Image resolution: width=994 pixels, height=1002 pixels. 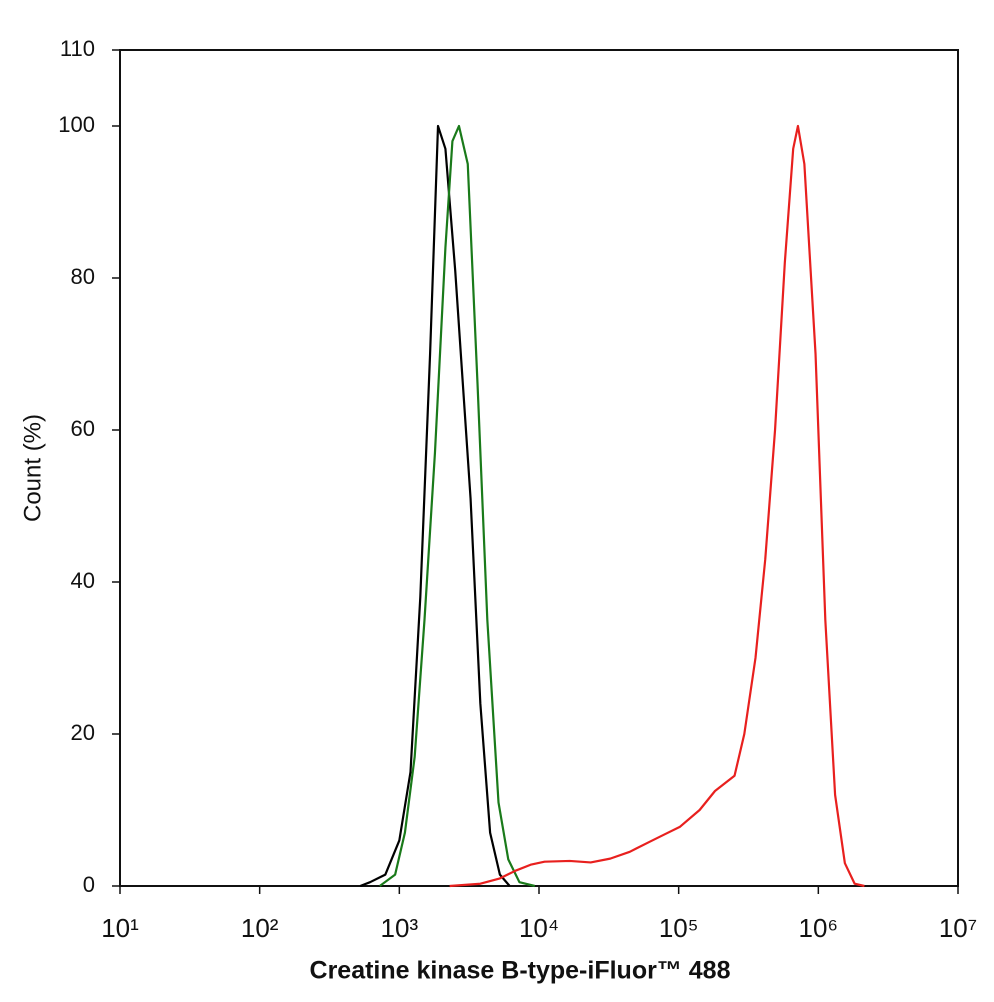 What do you see at coordinates (83, 276) in the screenshot?
I see `y-tick-label: 80` at bounding box center [83, 276].